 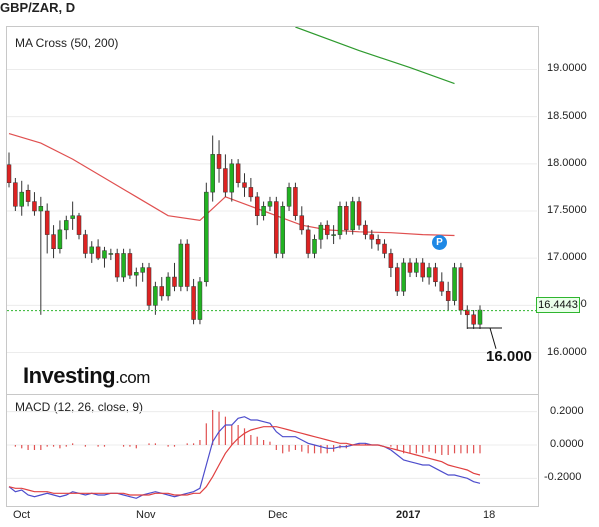 What do you see at coordinates (86, 375) in the screenshot?
I see `investing-logo: Investing.com` at bounding box center [86, 375].